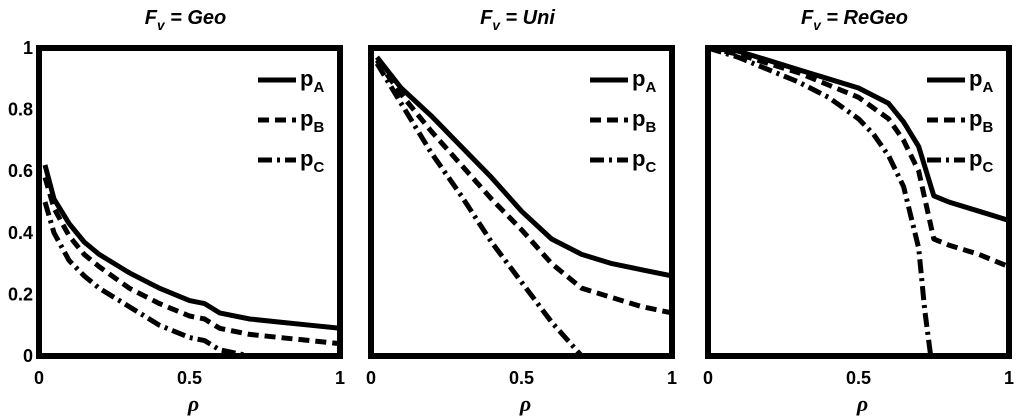  Describe the element at coordinates (527, 18) in the screenshot. I see `chart-title-rest: = Uni` at that location.